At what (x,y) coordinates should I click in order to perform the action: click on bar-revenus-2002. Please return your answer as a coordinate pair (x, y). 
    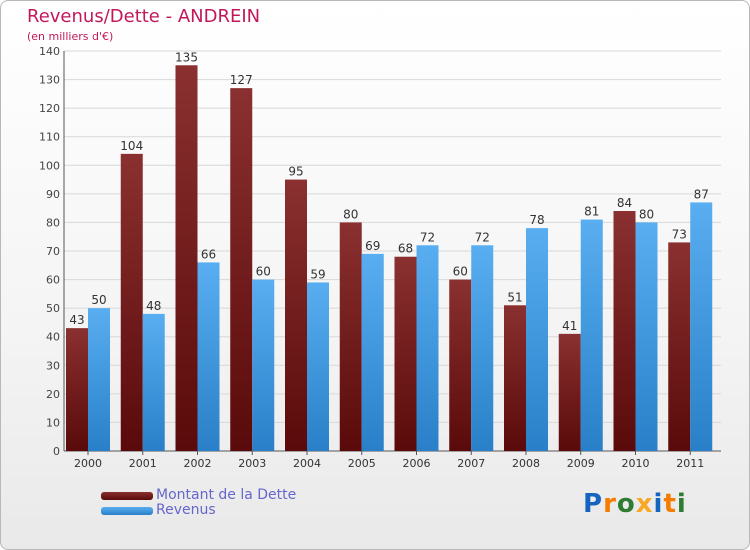
    Looking at the image, I should click on (208, 356).